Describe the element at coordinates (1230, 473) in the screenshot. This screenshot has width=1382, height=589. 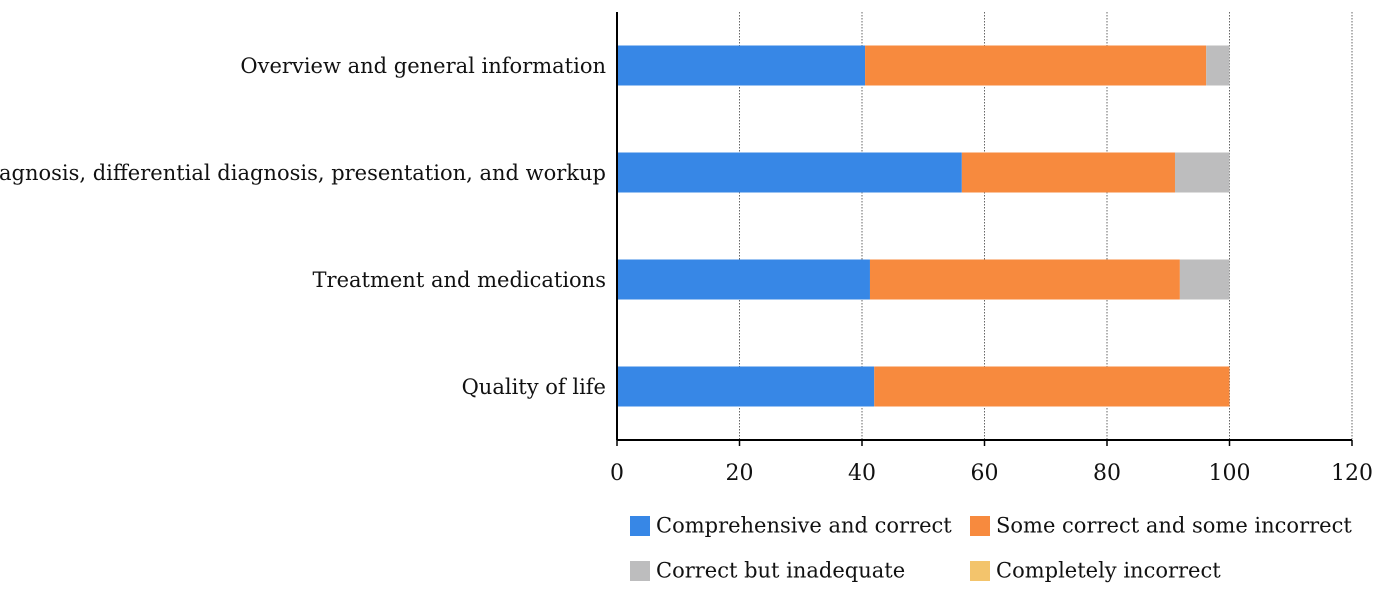
I see `x-tick-label: 100` at that location.